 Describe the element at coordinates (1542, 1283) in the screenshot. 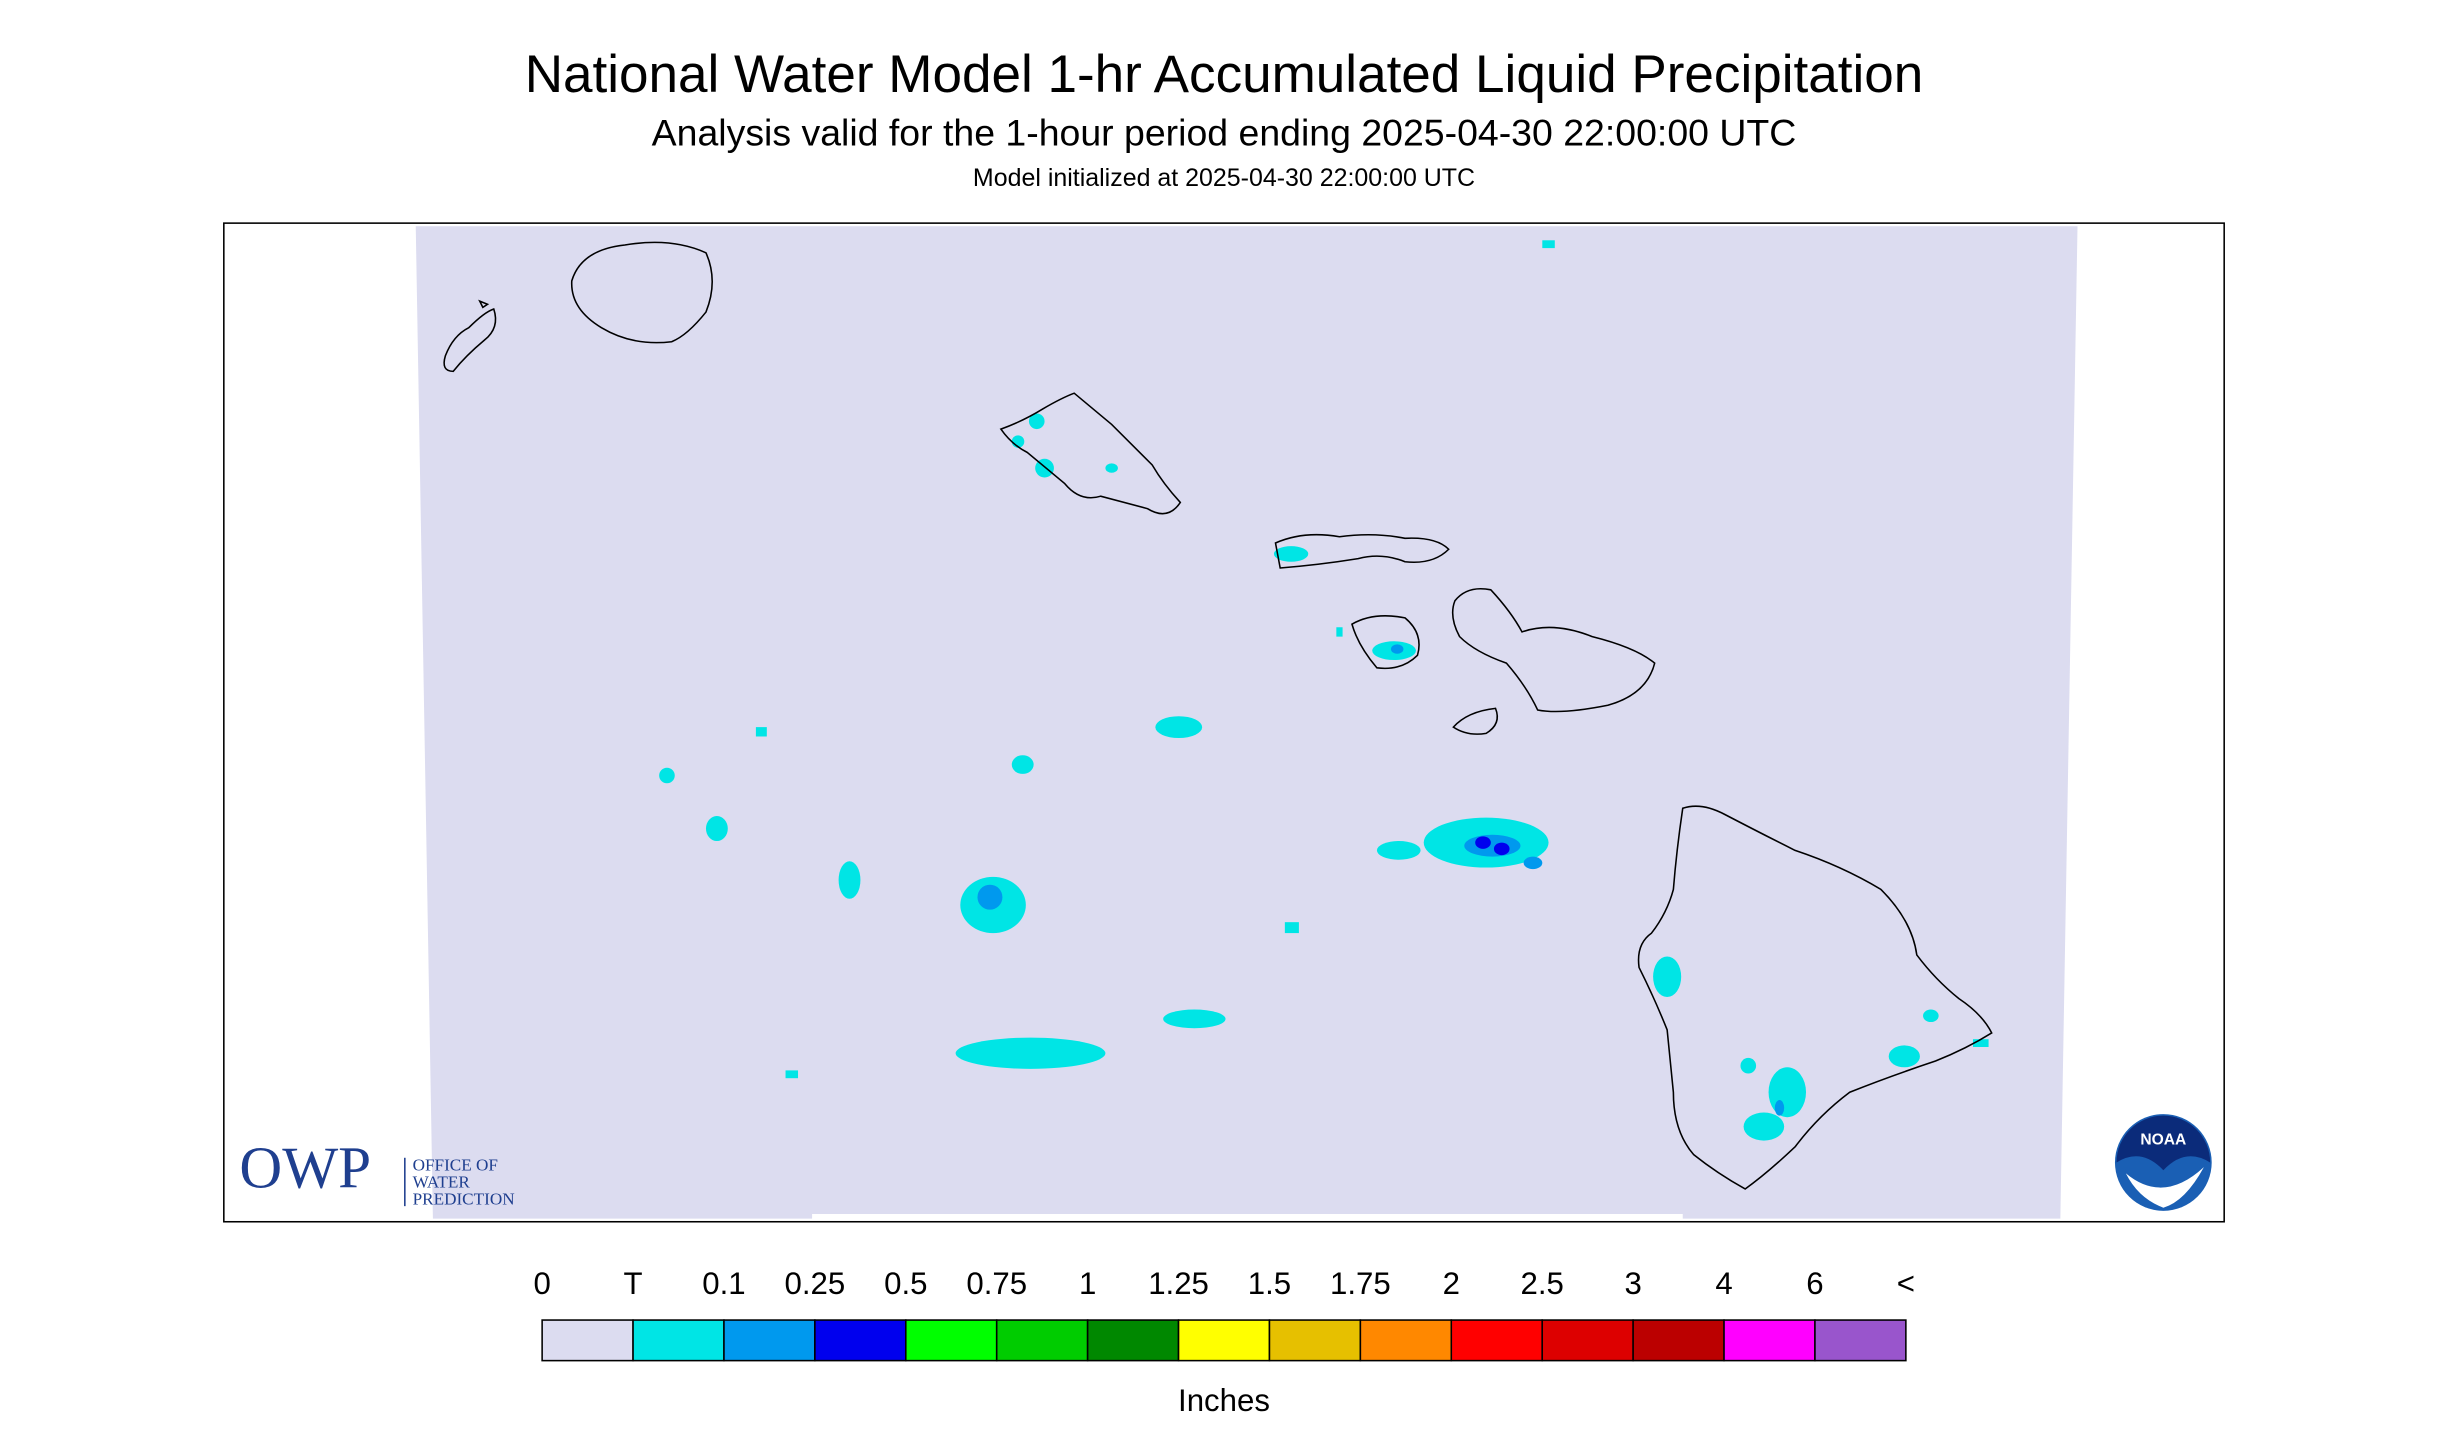

I see `legend-label: 2.5` at that location.